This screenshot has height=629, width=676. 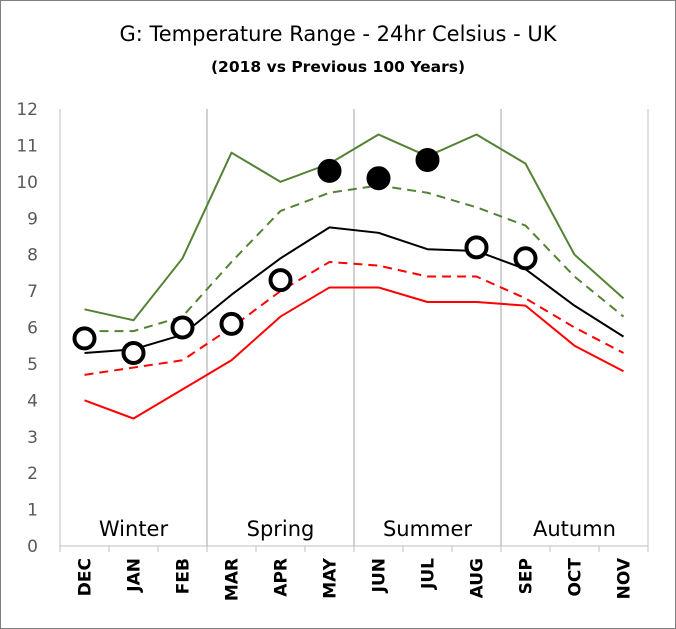 What do you see at coordinates (338, 34) in the screenshot?
I see `chart-title: G: Temperature Range - 24hr Celsius - UK` at bounding box center [338, 34].